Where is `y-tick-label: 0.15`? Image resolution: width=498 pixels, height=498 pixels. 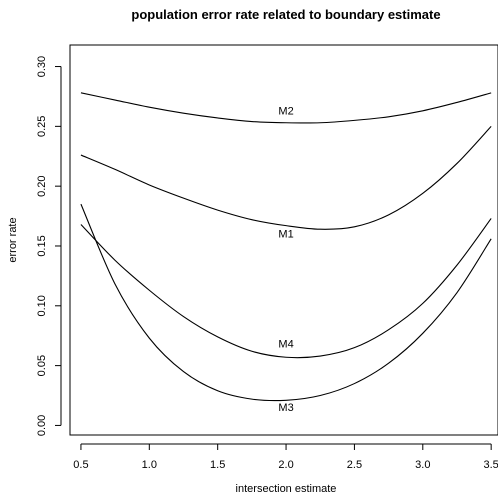 y-tick-label: 0.15 is located at coordinates (42, 245).